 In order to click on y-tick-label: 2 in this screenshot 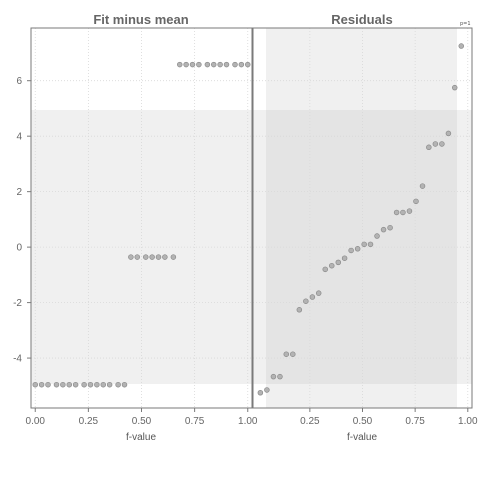, I will do `click(19, 192)`.